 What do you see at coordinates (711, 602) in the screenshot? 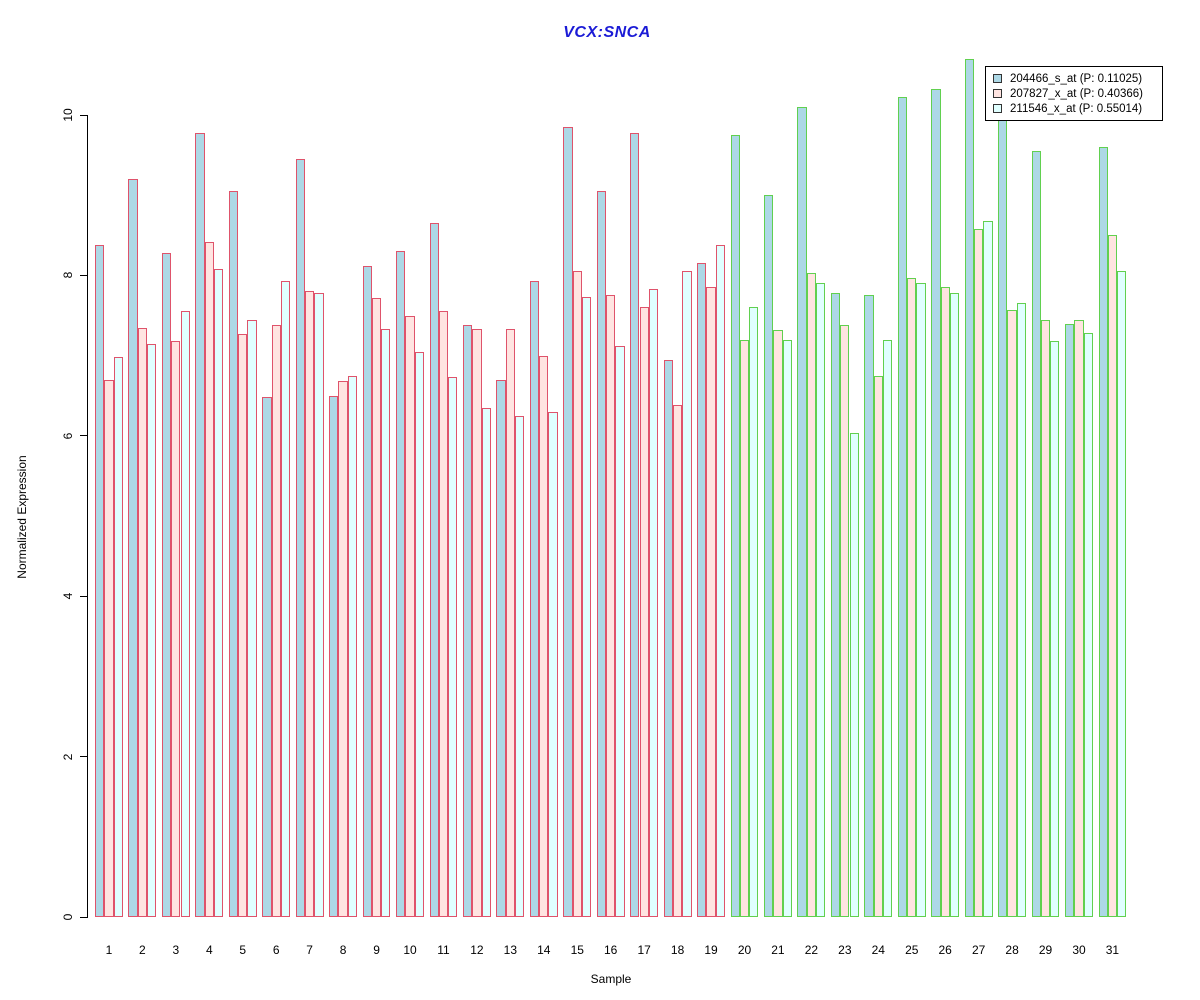
I see `bar-sample19-series2` at bounding box center [711, 602].